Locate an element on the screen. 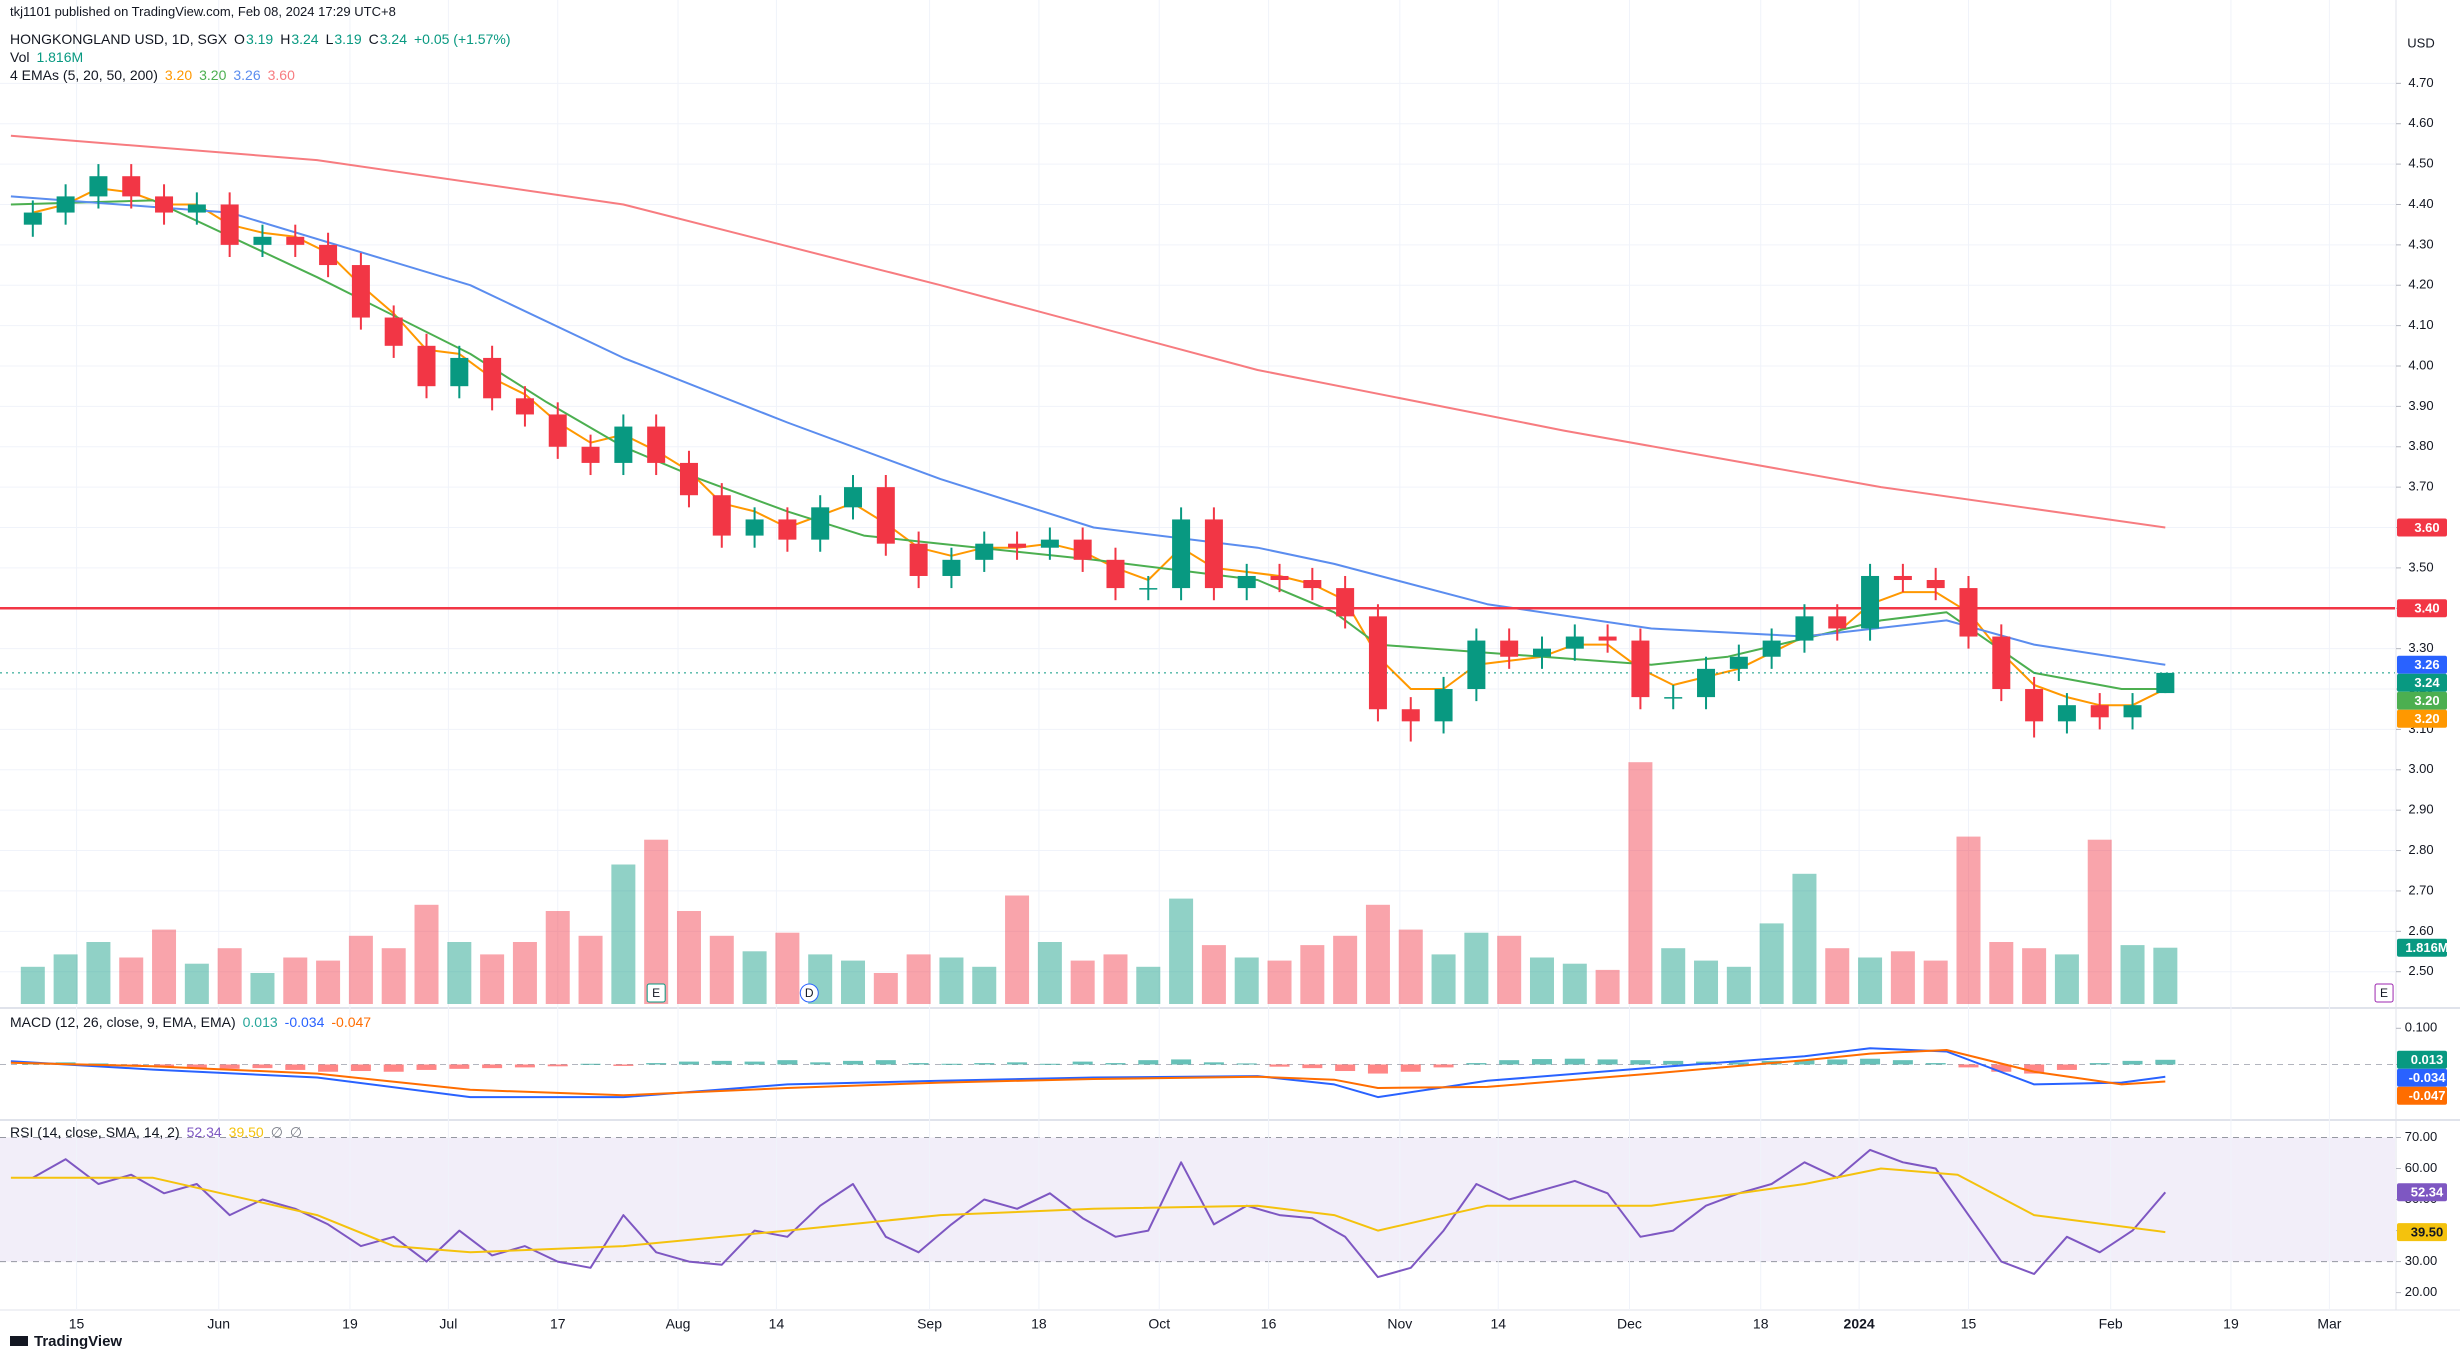 This screenshot has width=2460, height=1359. ema-value: 3.60 is located at coordinates (281, 75).